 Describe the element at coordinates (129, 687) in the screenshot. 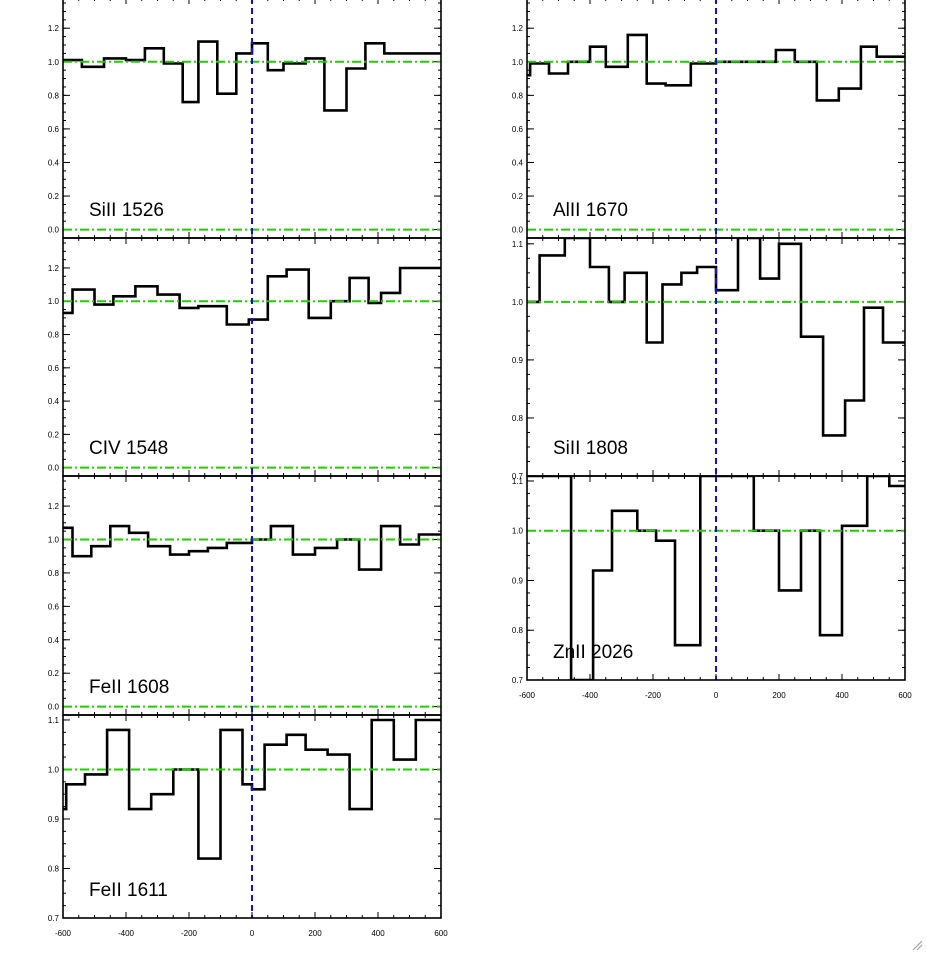

I see `panel-label: FeII 1608` at that location.